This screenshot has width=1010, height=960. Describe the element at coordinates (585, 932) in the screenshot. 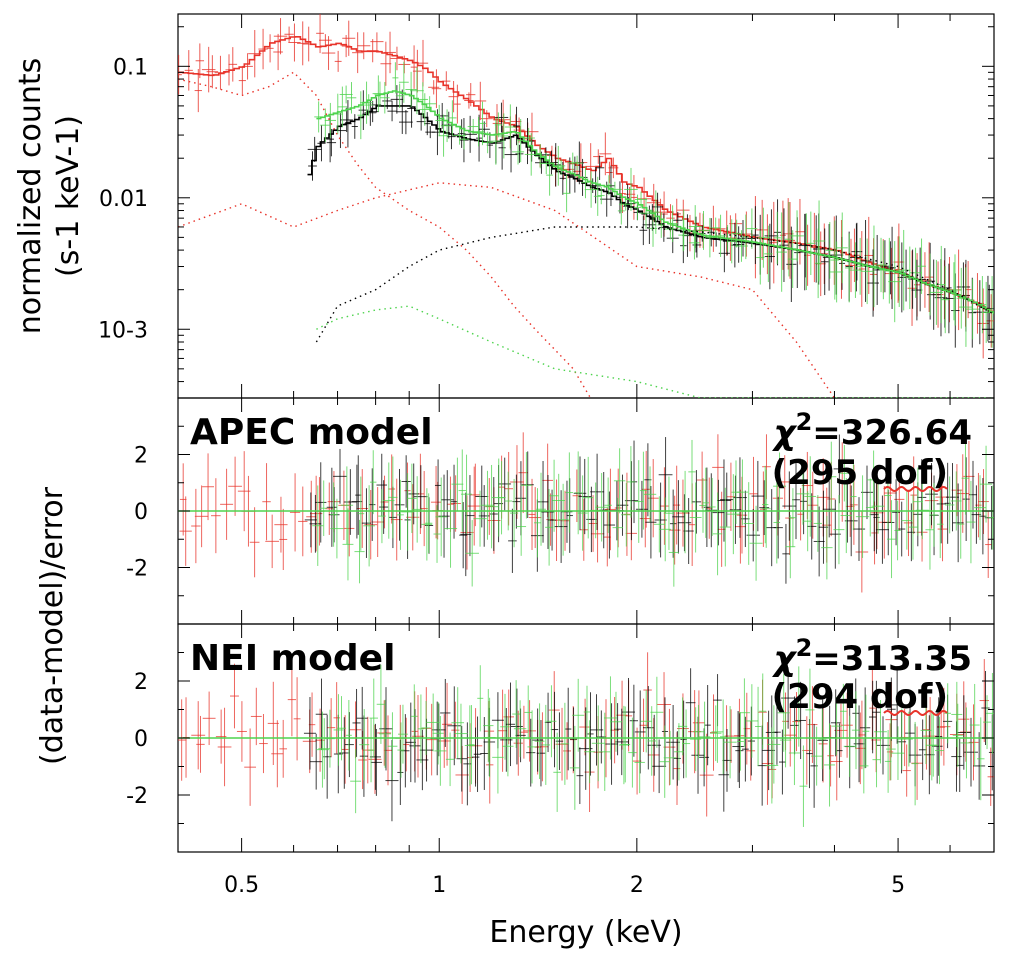

I see `xaxis-title: Energy (keV)` at that location.